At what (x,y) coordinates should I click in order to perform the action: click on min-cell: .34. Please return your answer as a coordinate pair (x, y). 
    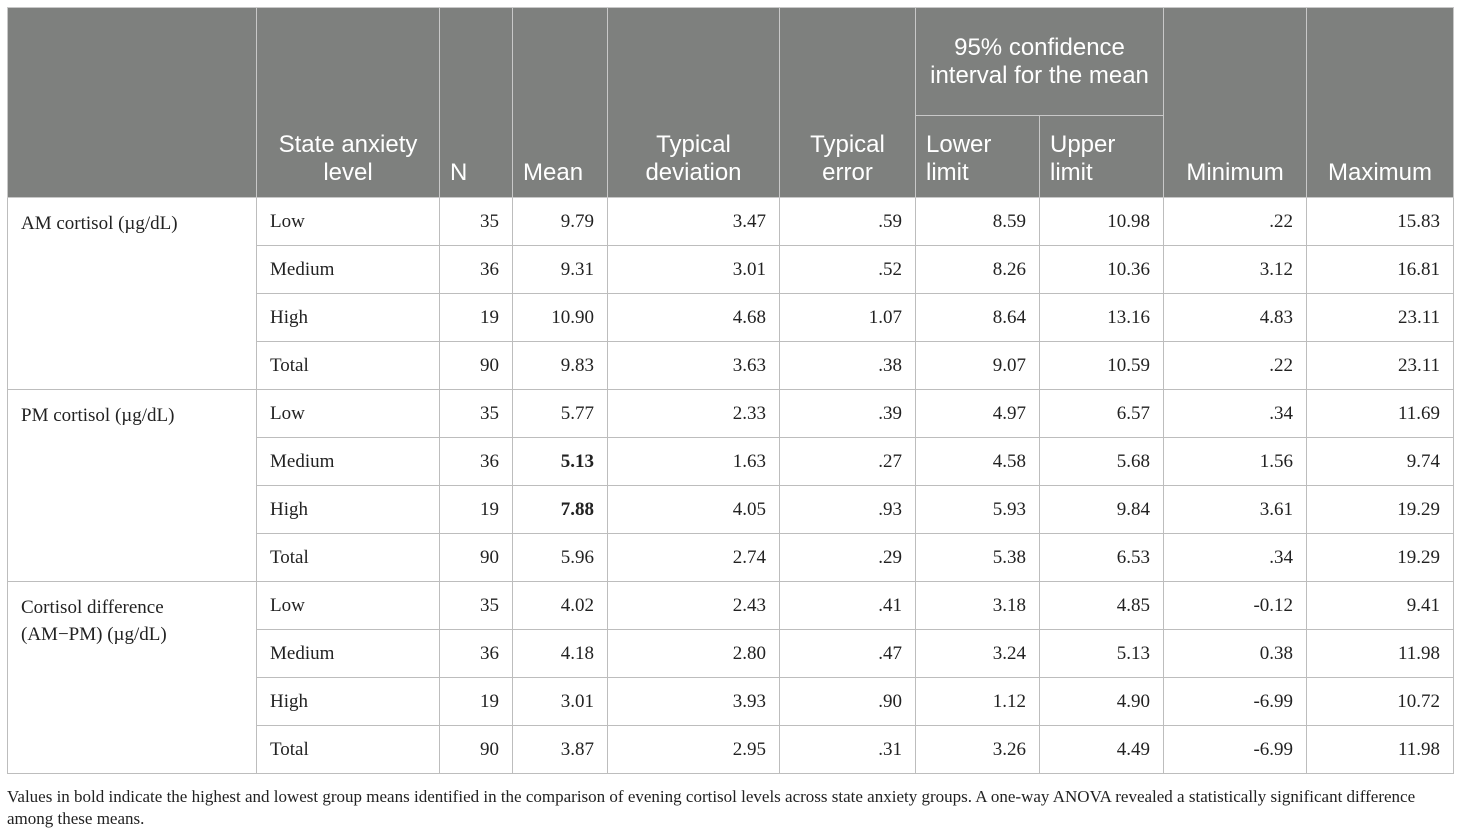
    Looking at the image, I should click on (1235, 413).